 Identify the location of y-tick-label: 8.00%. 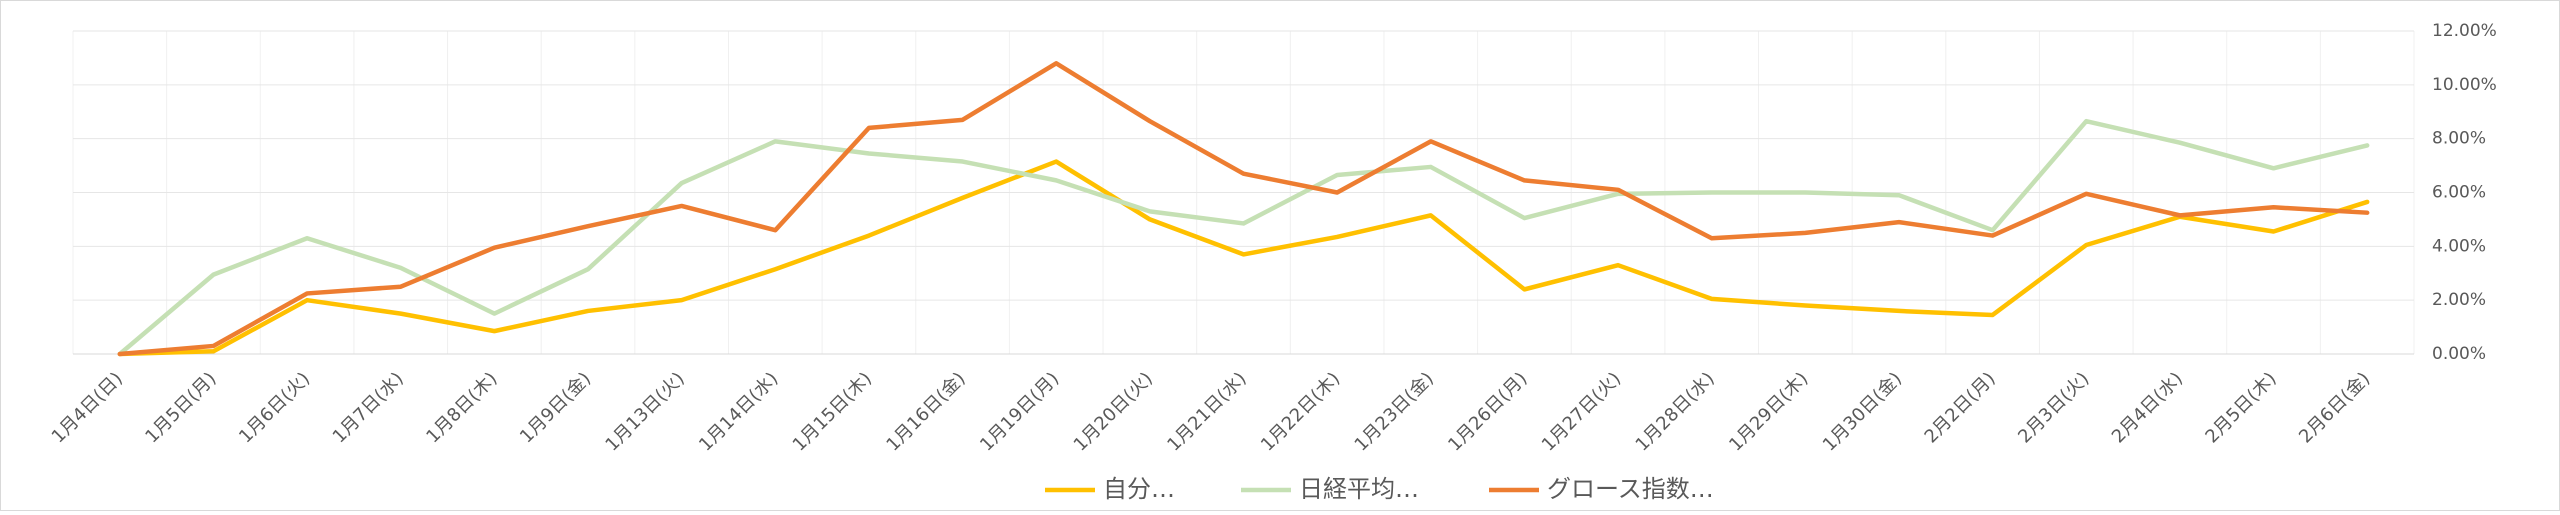
(2459, 139).